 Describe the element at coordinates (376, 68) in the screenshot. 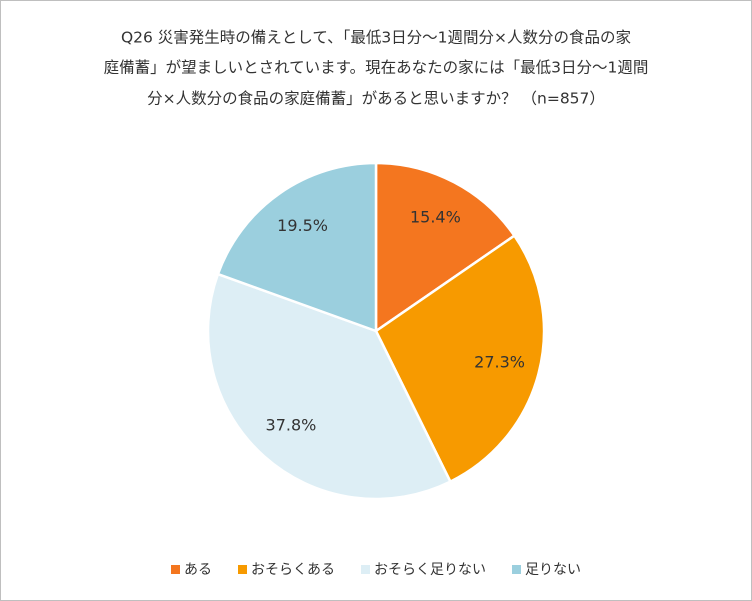

I see `chart-title: 庭備蓄」が望ましいとされています。現在あなたの家には「最低3日分～1週間` at that location.